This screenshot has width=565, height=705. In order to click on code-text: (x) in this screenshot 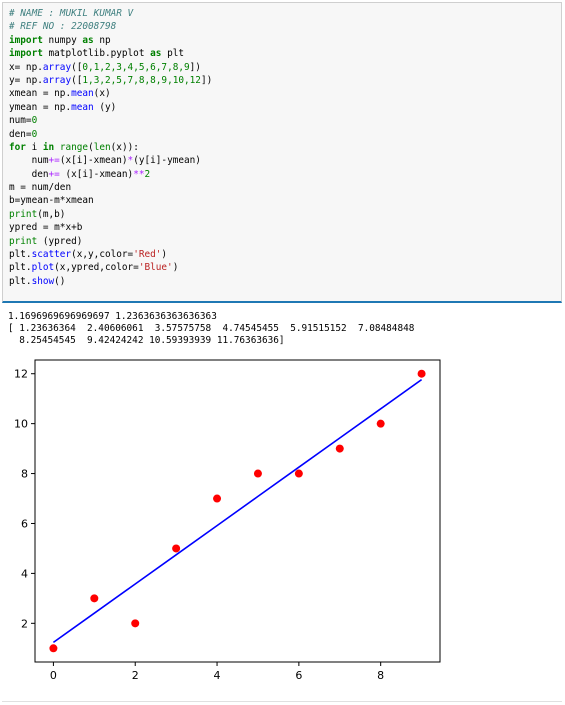, I will do `click(102, 94)`.